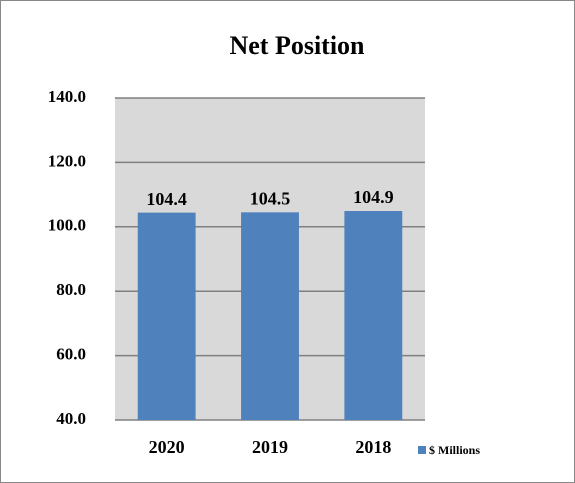 Image resolution: width=575 pixels, height=483 pixels. Describe the element at coordinates (270, 447) in the screenshot. I see `x-tick-label: 2019` at that location.